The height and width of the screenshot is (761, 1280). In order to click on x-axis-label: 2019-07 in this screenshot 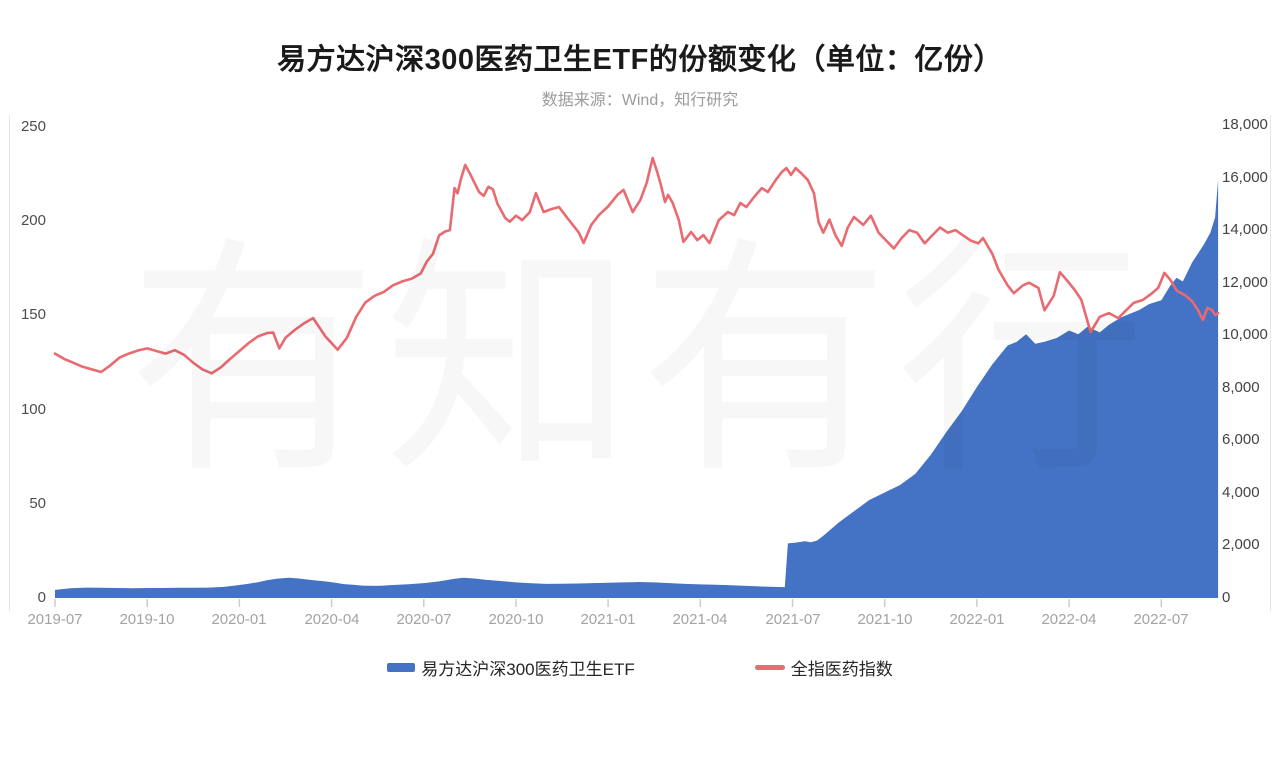, I will do `click(55, 619)`.